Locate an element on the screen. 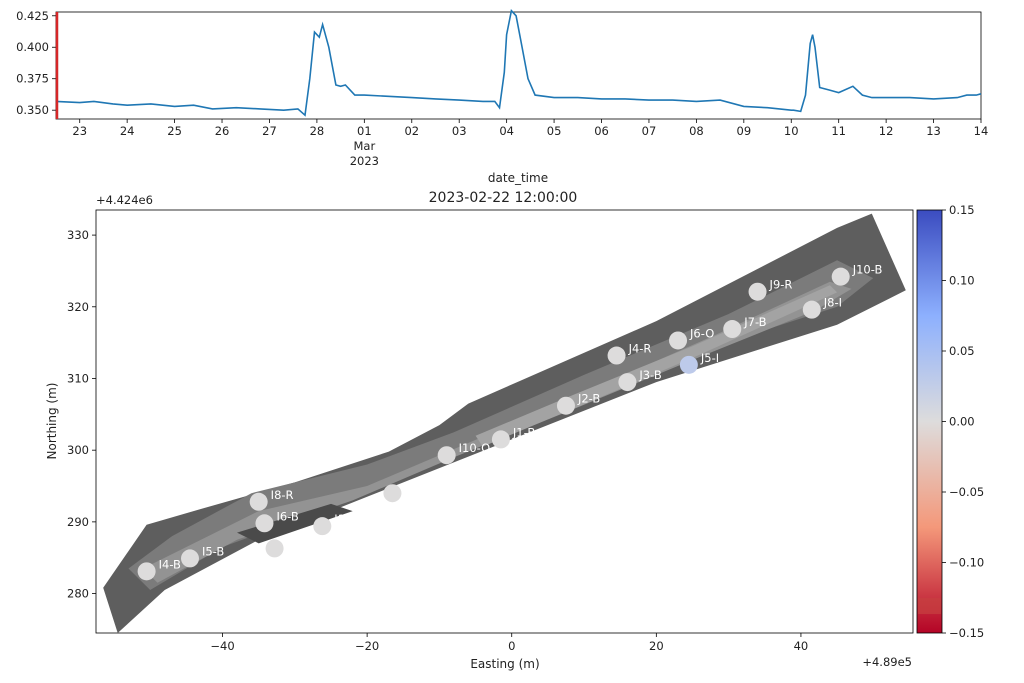 The height and width of the screenshot is (683, 1024). sensor-point: I2-S is located at coordinates (287, 546).